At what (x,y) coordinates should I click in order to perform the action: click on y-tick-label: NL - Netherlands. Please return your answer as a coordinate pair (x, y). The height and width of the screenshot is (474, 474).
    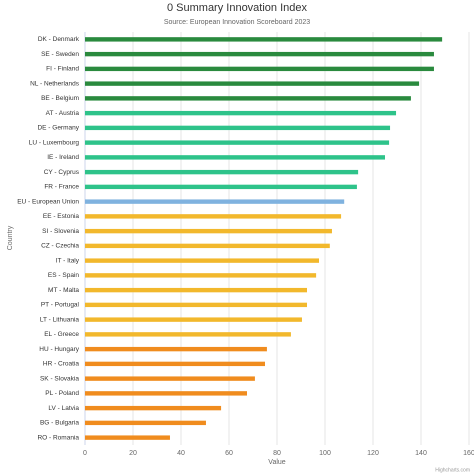
    Looking at the image, I should click on (55, 83).